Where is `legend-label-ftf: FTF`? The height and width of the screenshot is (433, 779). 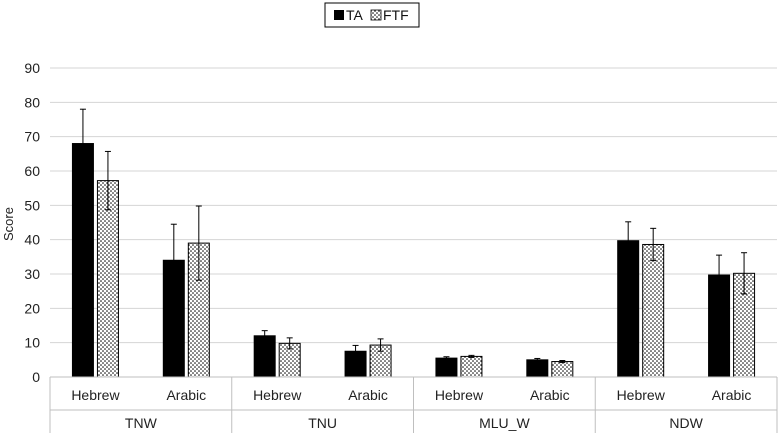
legend-label-ftf: FTF is located at coordinates (396, 15).